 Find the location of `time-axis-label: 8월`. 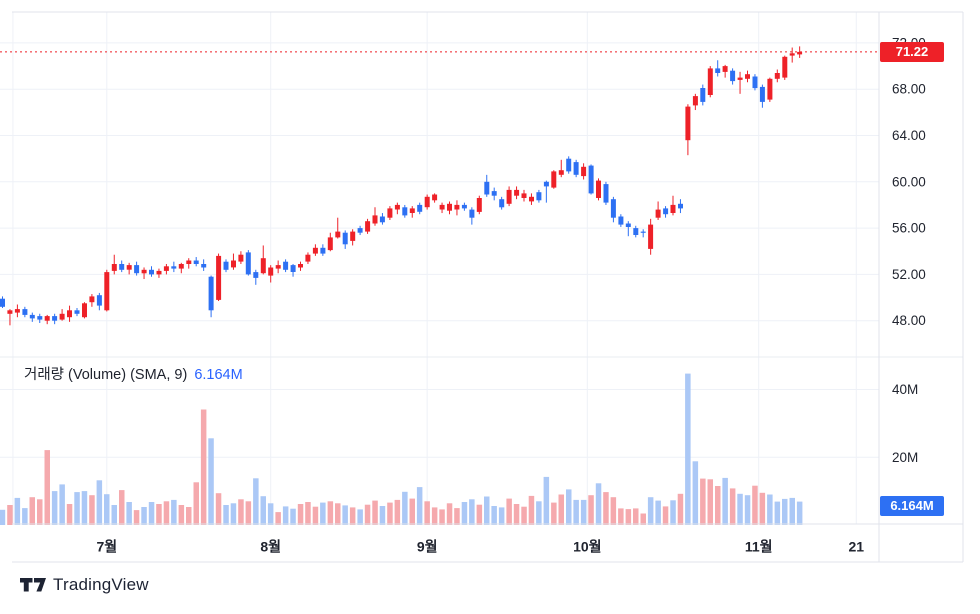

time-axis-label: 8월 is located at coordinates (270, 547).